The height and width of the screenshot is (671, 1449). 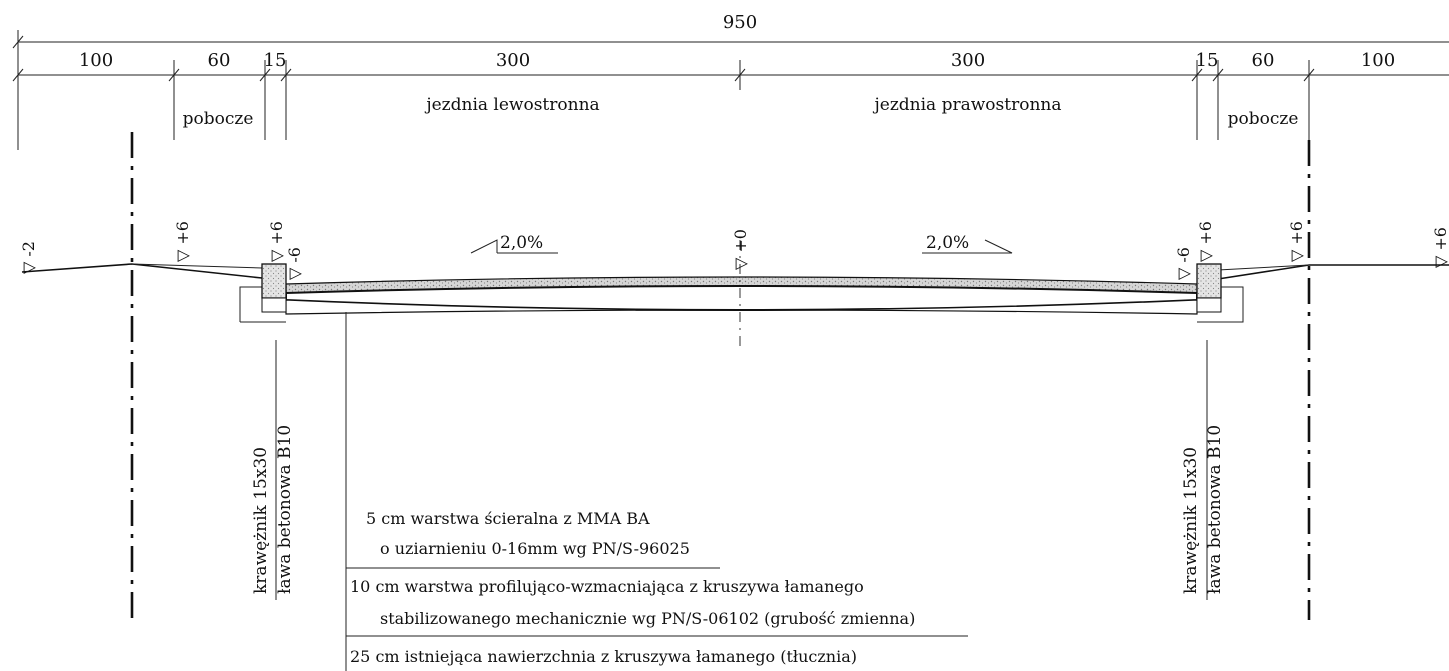 What do you see at coordinates (741, 295) in the screenshot?
I see `pavement` at bounding box center [741, 295].